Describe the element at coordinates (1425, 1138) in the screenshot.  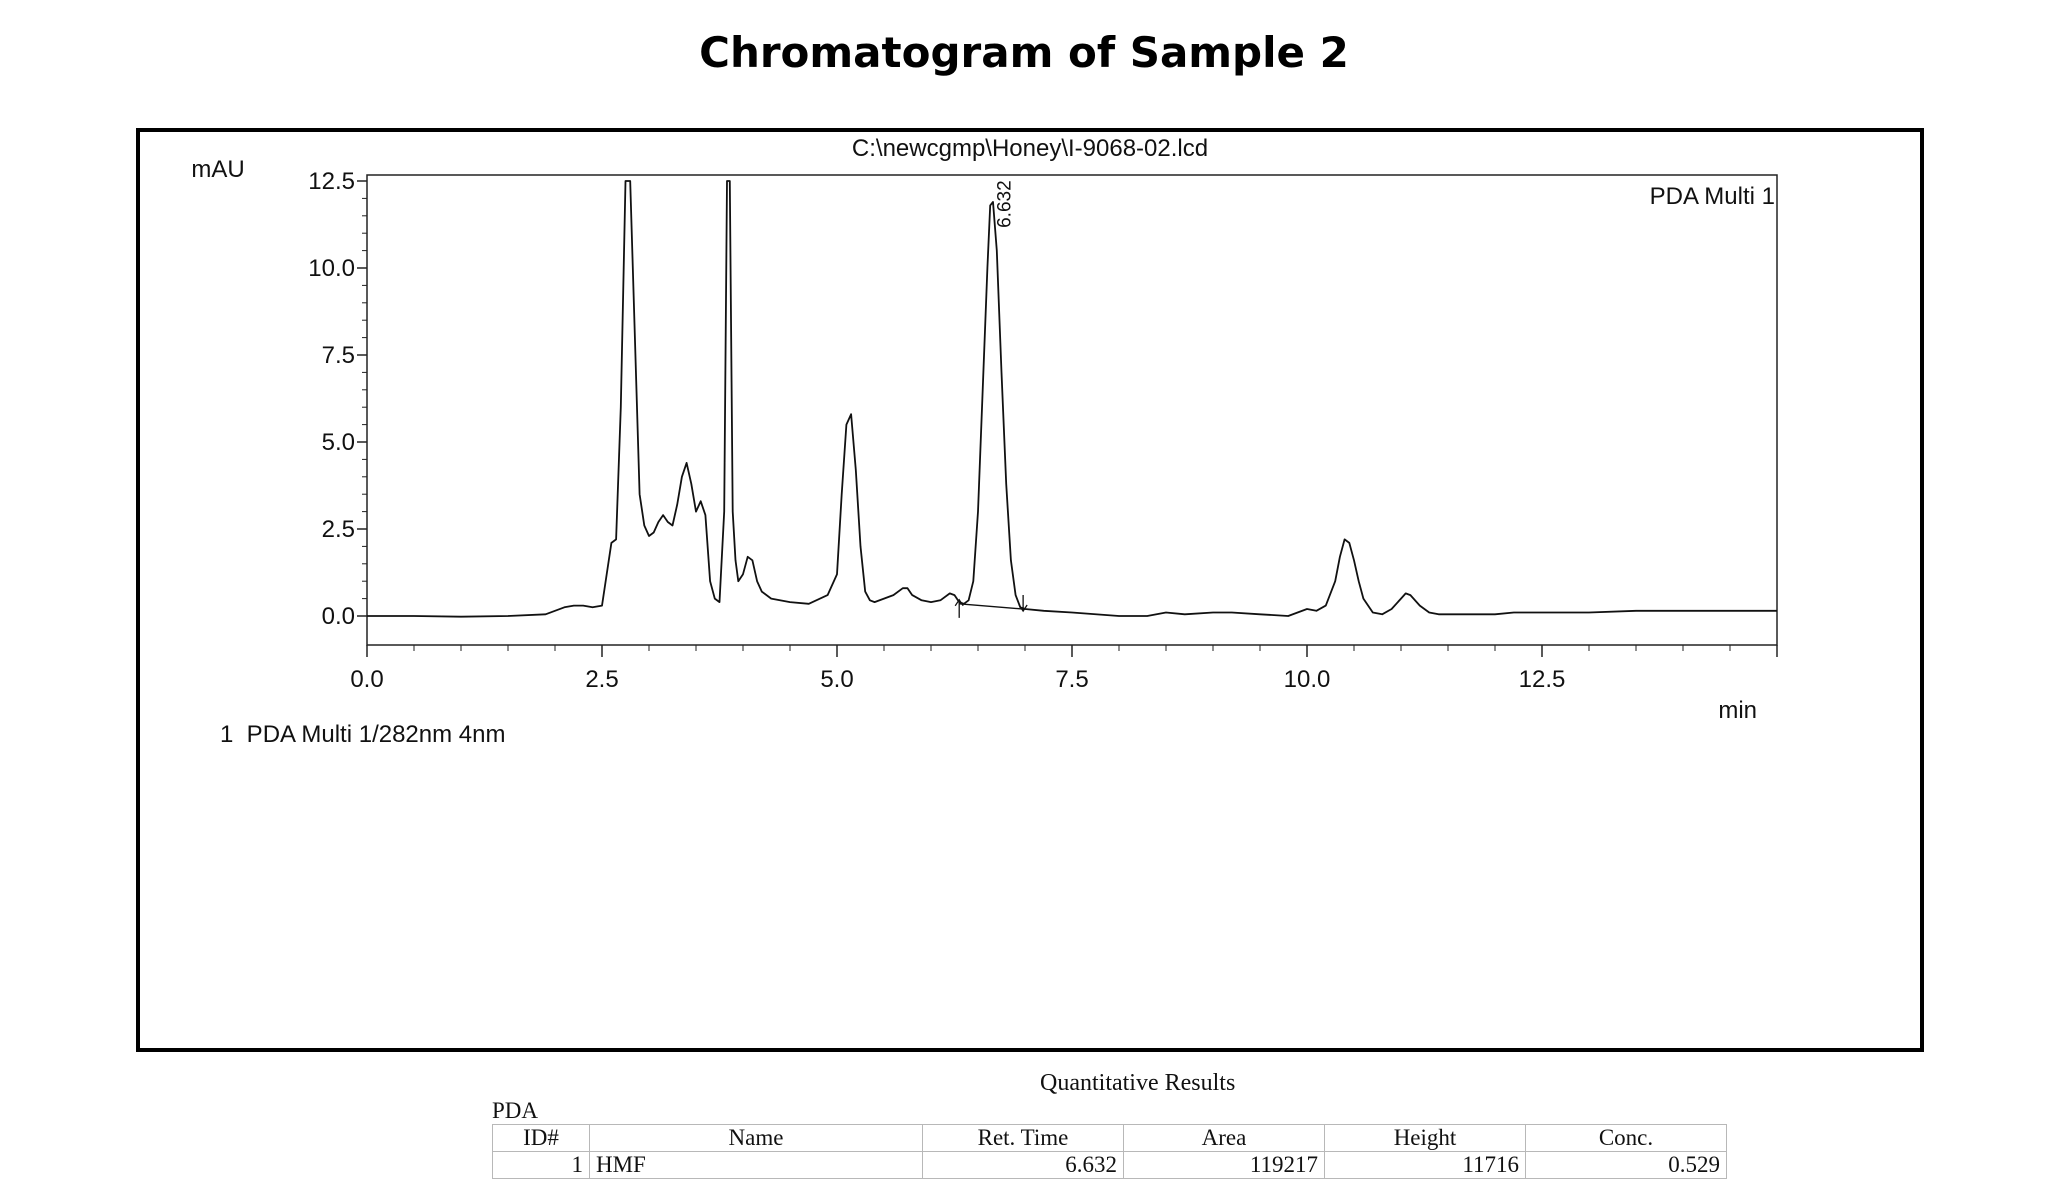
I see `column-header-height: Height` at that location.